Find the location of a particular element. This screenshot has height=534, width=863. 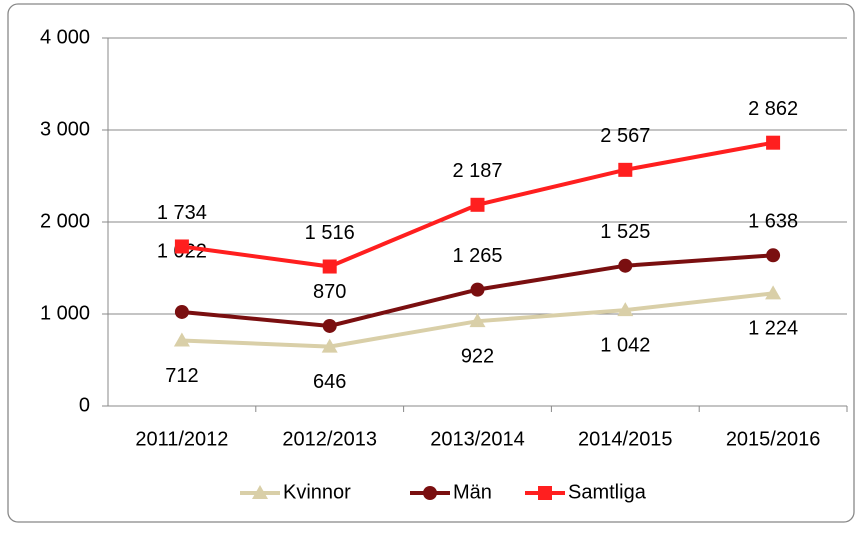

x-tick-label: 2013/2014 is located at coordinates (477, 439).